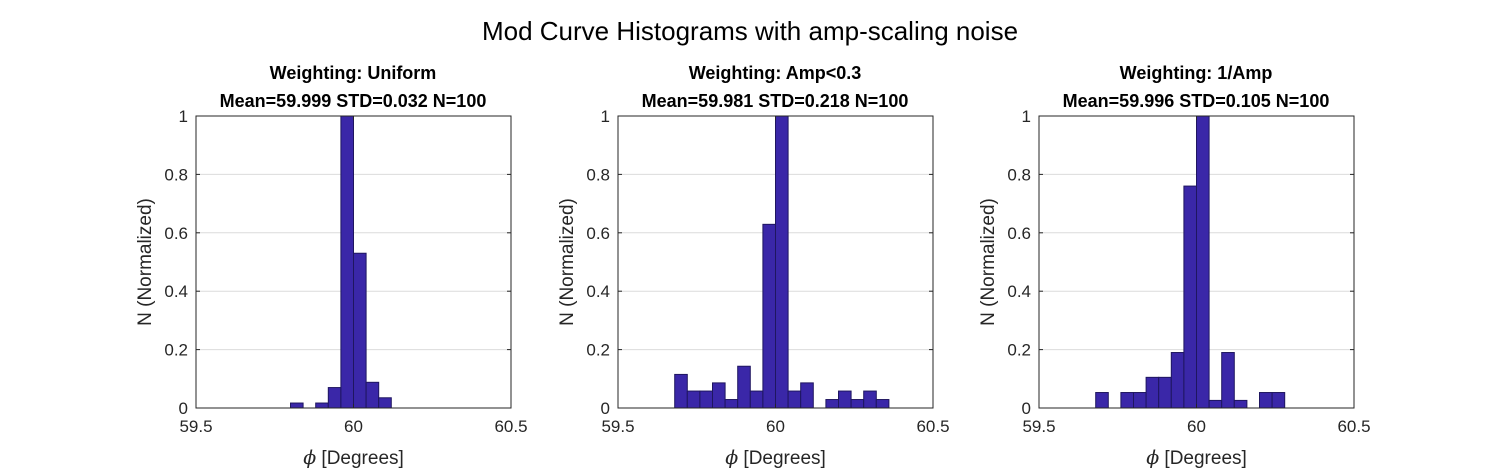 The height and width of the screenshot is (474, 1500). Describe the element at coordinates (1196, 101) in the screenshot. I see `subplot-subtitle: Mean=59.996 STD=0.105 N=100` at that location.